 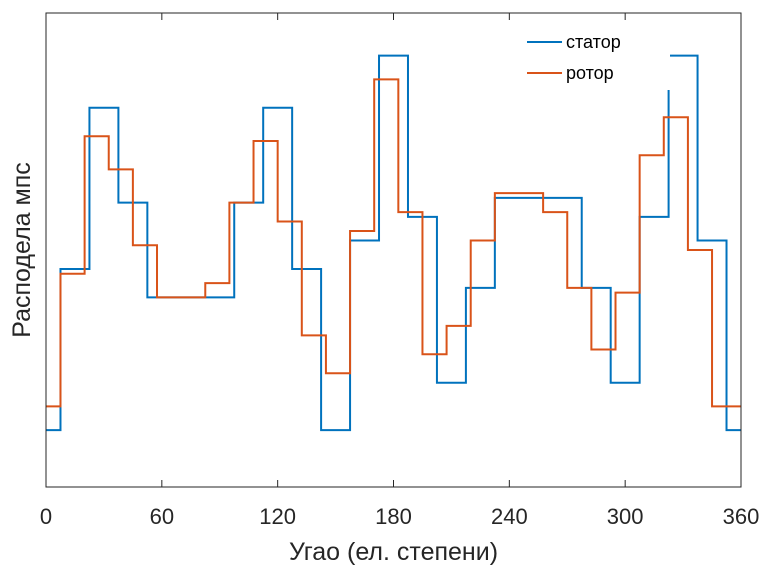 I want to click on x-axis-title: Угао (ел. степени), so click(x=393, y=552).